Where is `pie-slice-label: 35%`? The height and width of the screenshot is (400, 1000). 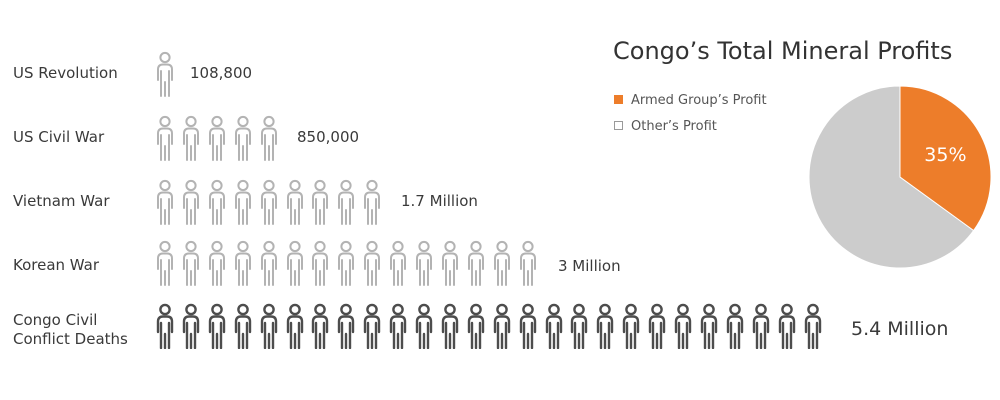 pie-slice-label: 35% is located at coordinates (945, 155).